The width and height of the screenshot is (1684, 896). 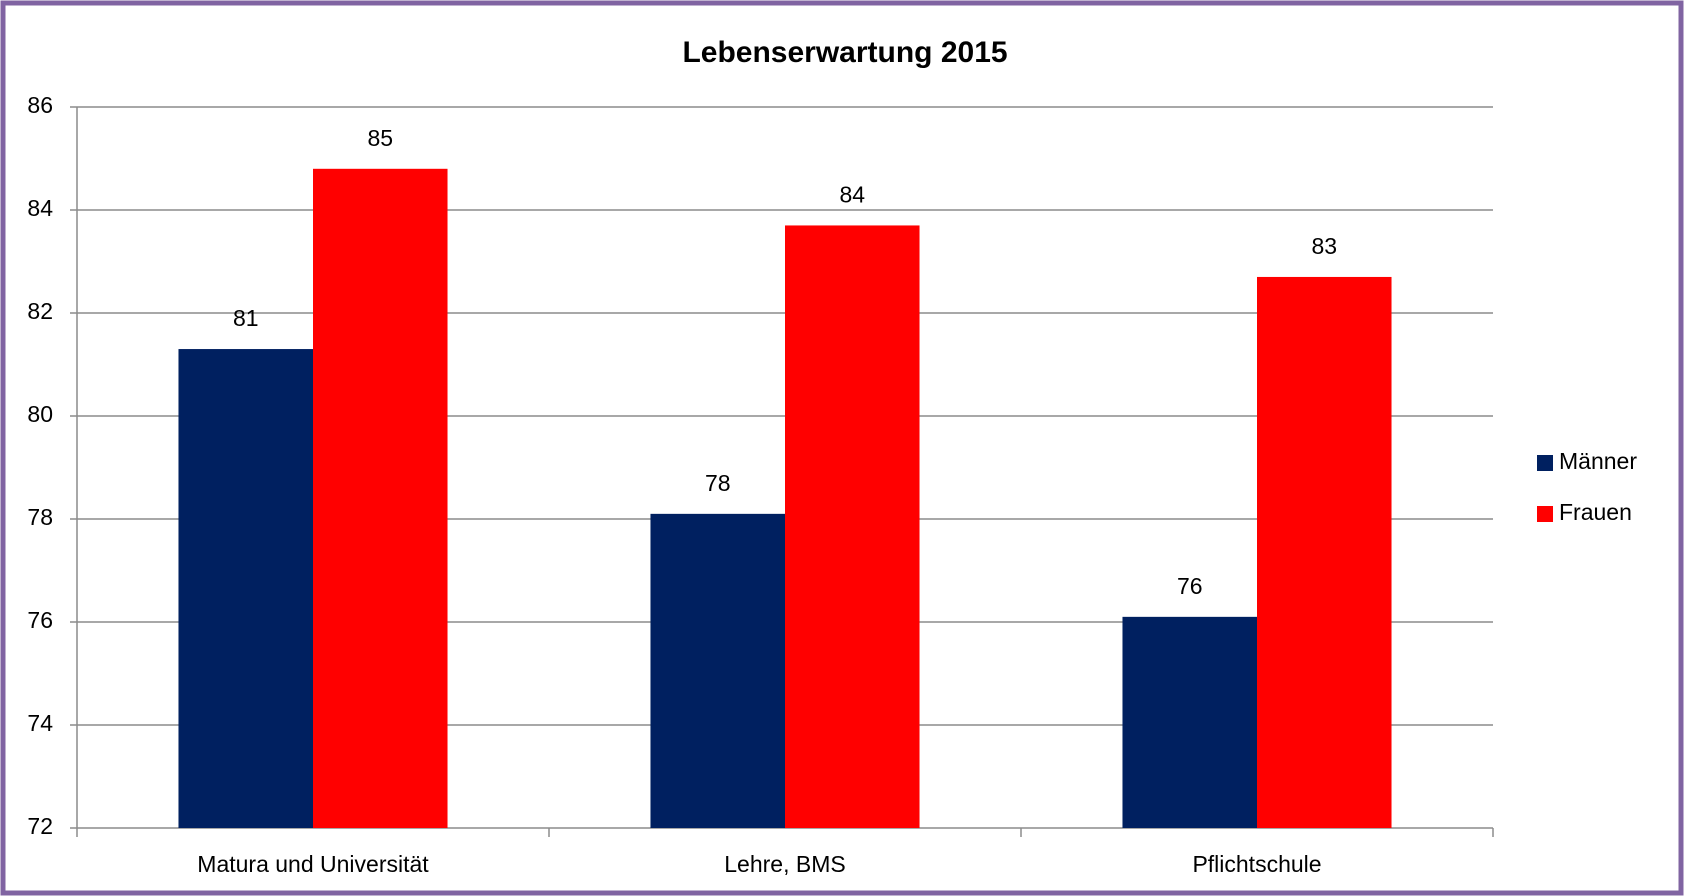 I want to click on x-tick-label: Matura und Universität, so click(x=313, y=864).